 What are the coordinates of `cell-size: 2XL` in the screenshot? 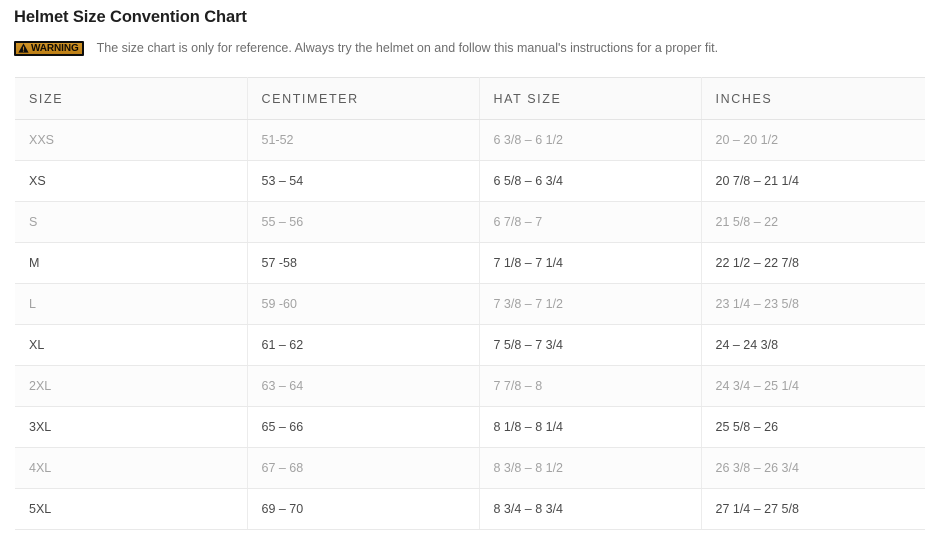 It's located at (131, 386).